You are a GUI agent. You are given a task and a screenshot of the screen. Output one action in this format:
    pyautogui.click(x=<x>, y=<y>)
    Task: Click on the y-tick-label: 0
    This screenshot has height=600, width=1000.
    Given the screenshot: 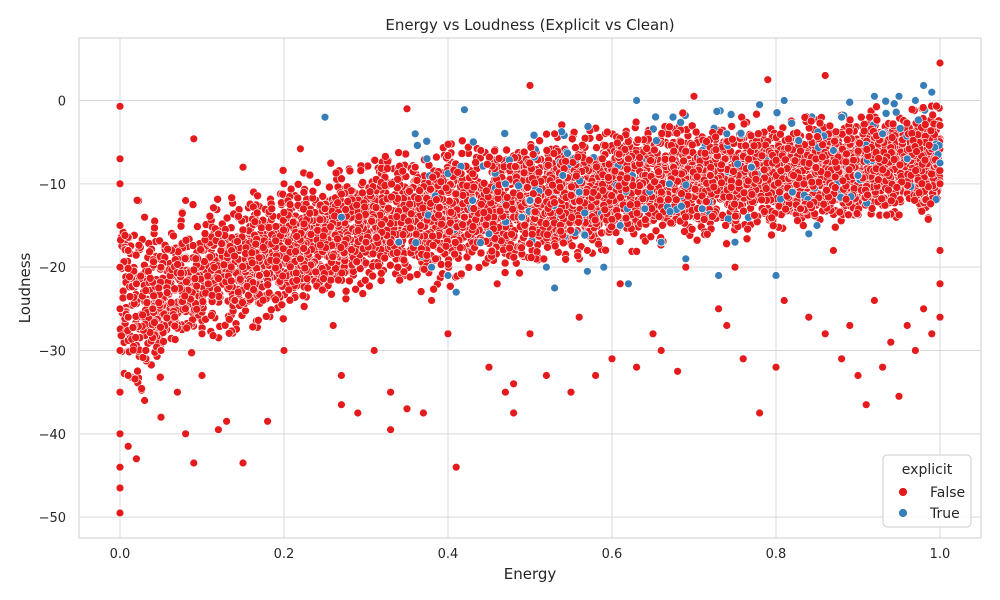 What is the action you would take?
    pyautogui.click(x=62, y=102)
    